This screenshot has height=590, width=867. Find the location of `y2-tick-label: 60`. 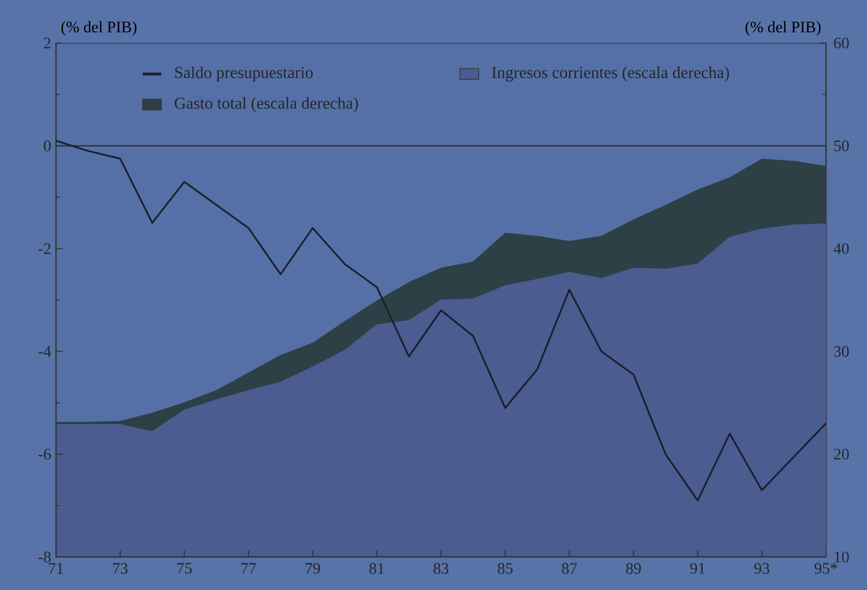

y2-tick-label: 60 is located at coordinates (841, 43).